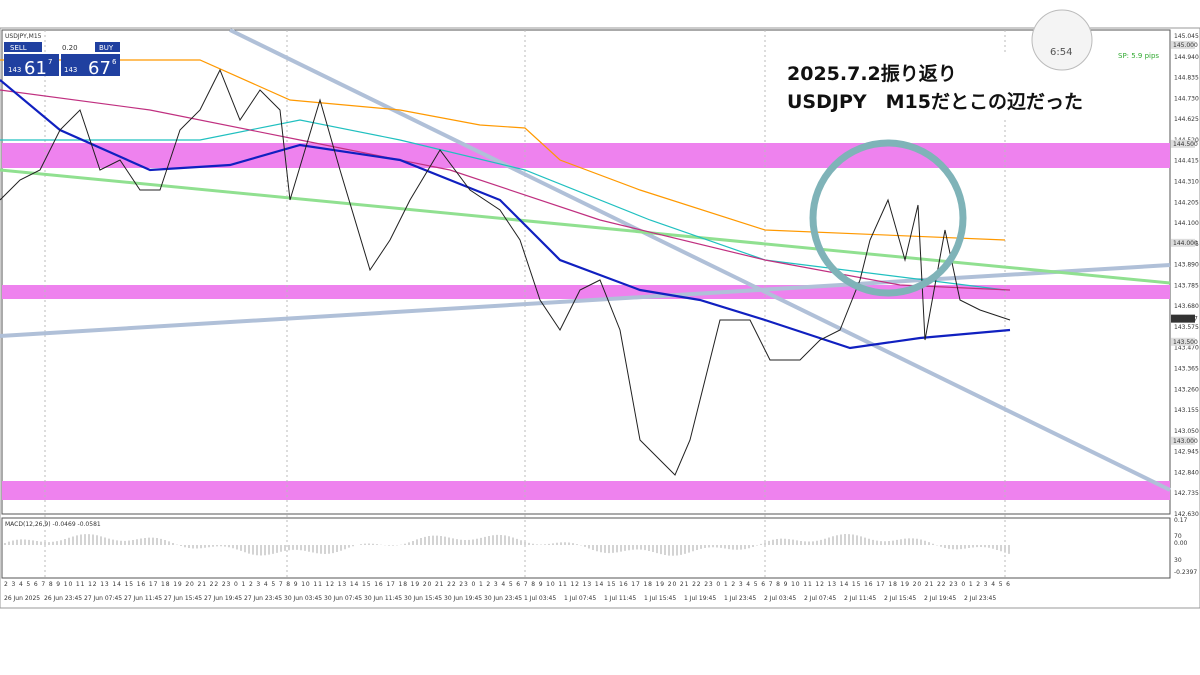 This screenshot has width=1200, height=675. What do you see at coordinates (980, 598) in the screenshot?
I see `date-label: 2 Jul 23:45` at bounding box center [980, 598].